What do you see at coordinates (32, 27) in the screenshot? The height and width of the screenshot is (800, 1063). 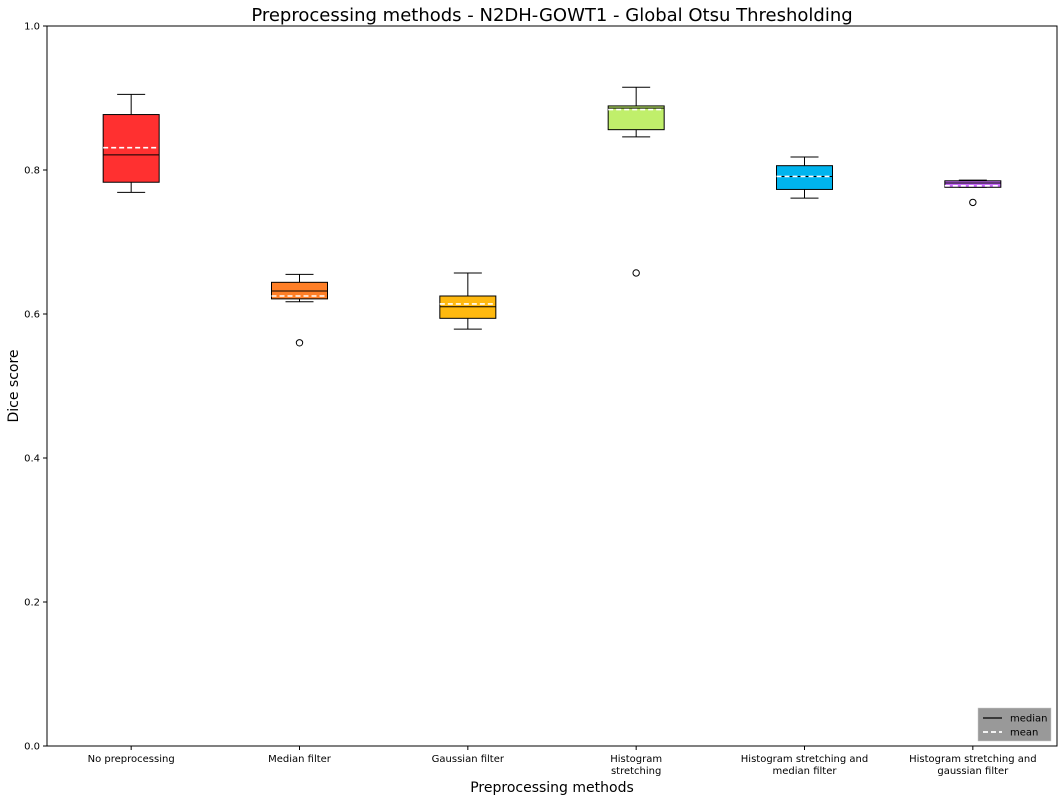 I see `y-tick-label: 1.0` at bounding box center [32, 27].